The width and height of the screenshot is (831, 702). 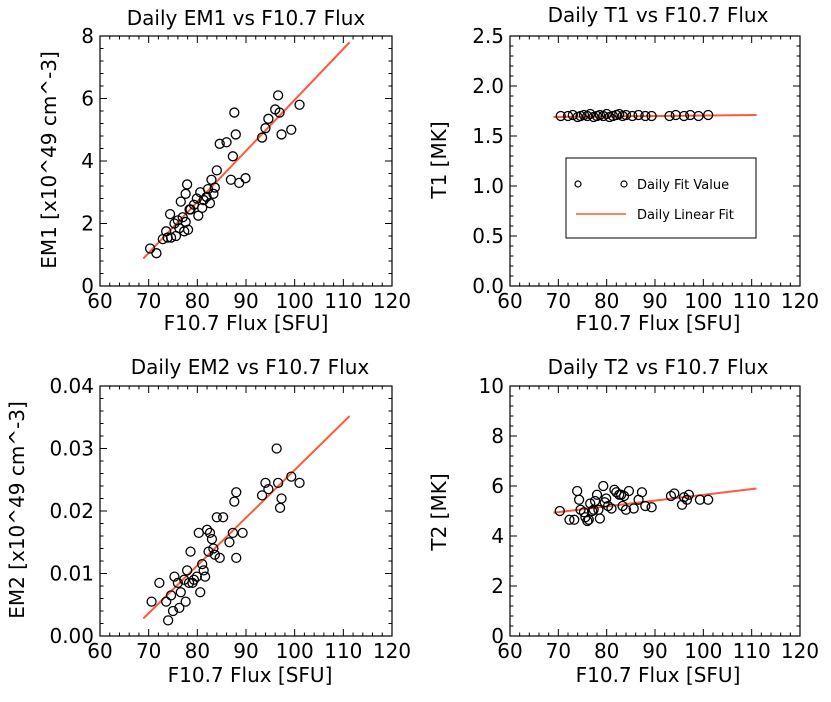 I want to click on x-tick-label: 90, so click(x=245, y=651).